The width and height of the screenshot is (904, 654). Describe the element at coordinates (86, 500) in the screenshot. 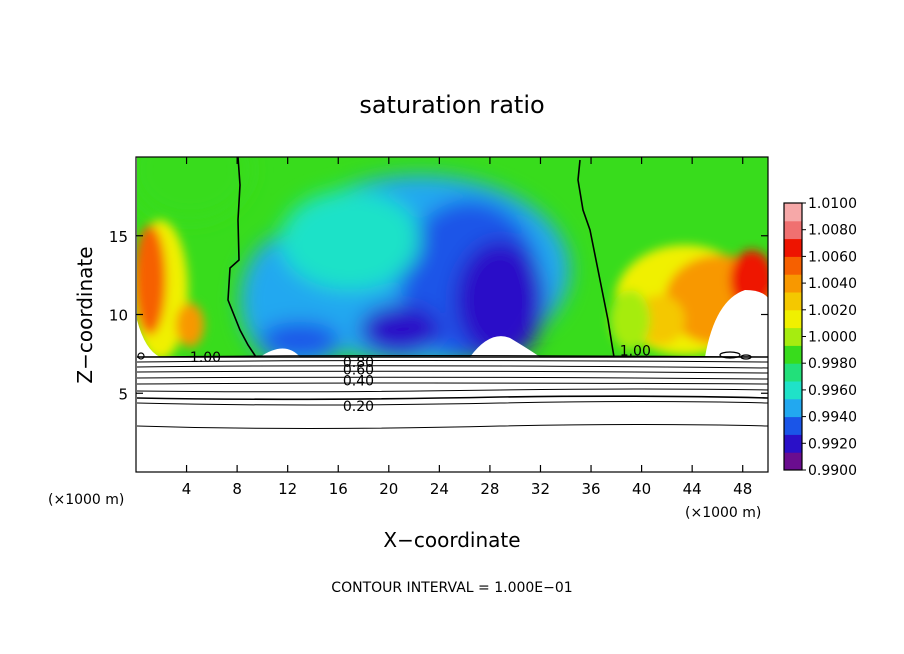

I see `x-unit-left: (×1000 m)` at that location.